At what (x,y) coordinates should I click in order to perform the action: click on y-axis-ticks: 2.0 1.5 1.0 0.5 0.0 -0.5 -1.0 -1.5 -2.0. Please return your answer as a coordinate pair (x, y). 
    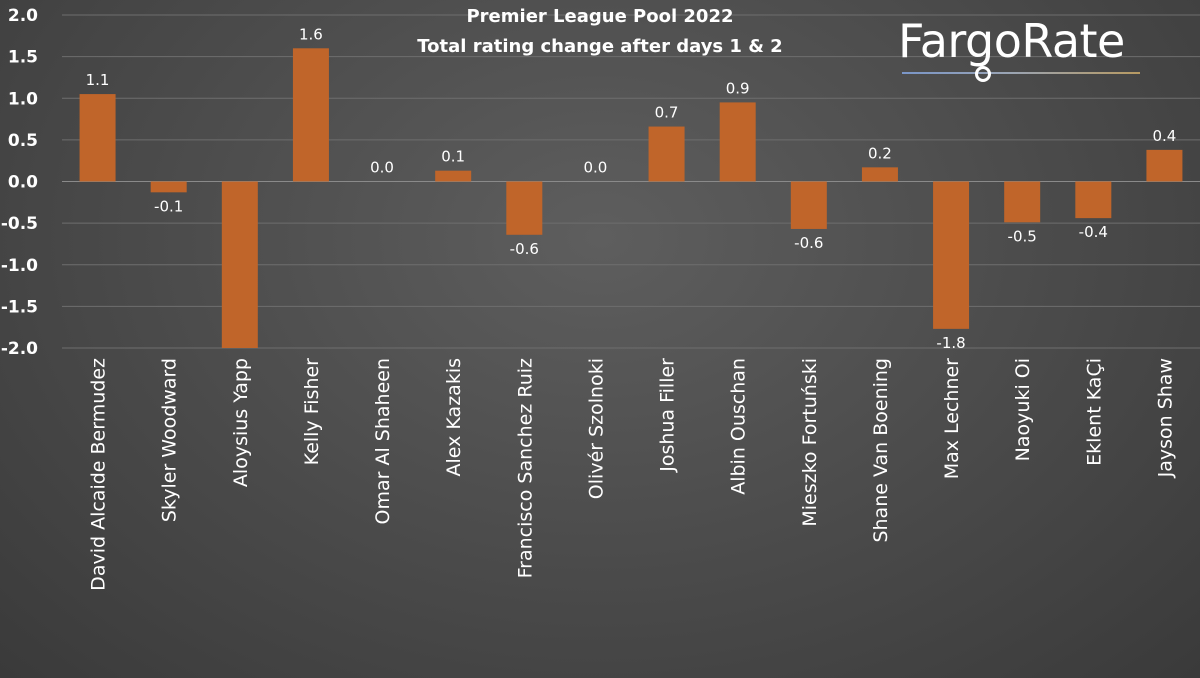
    Looking at the image, I should click on (19, 182).